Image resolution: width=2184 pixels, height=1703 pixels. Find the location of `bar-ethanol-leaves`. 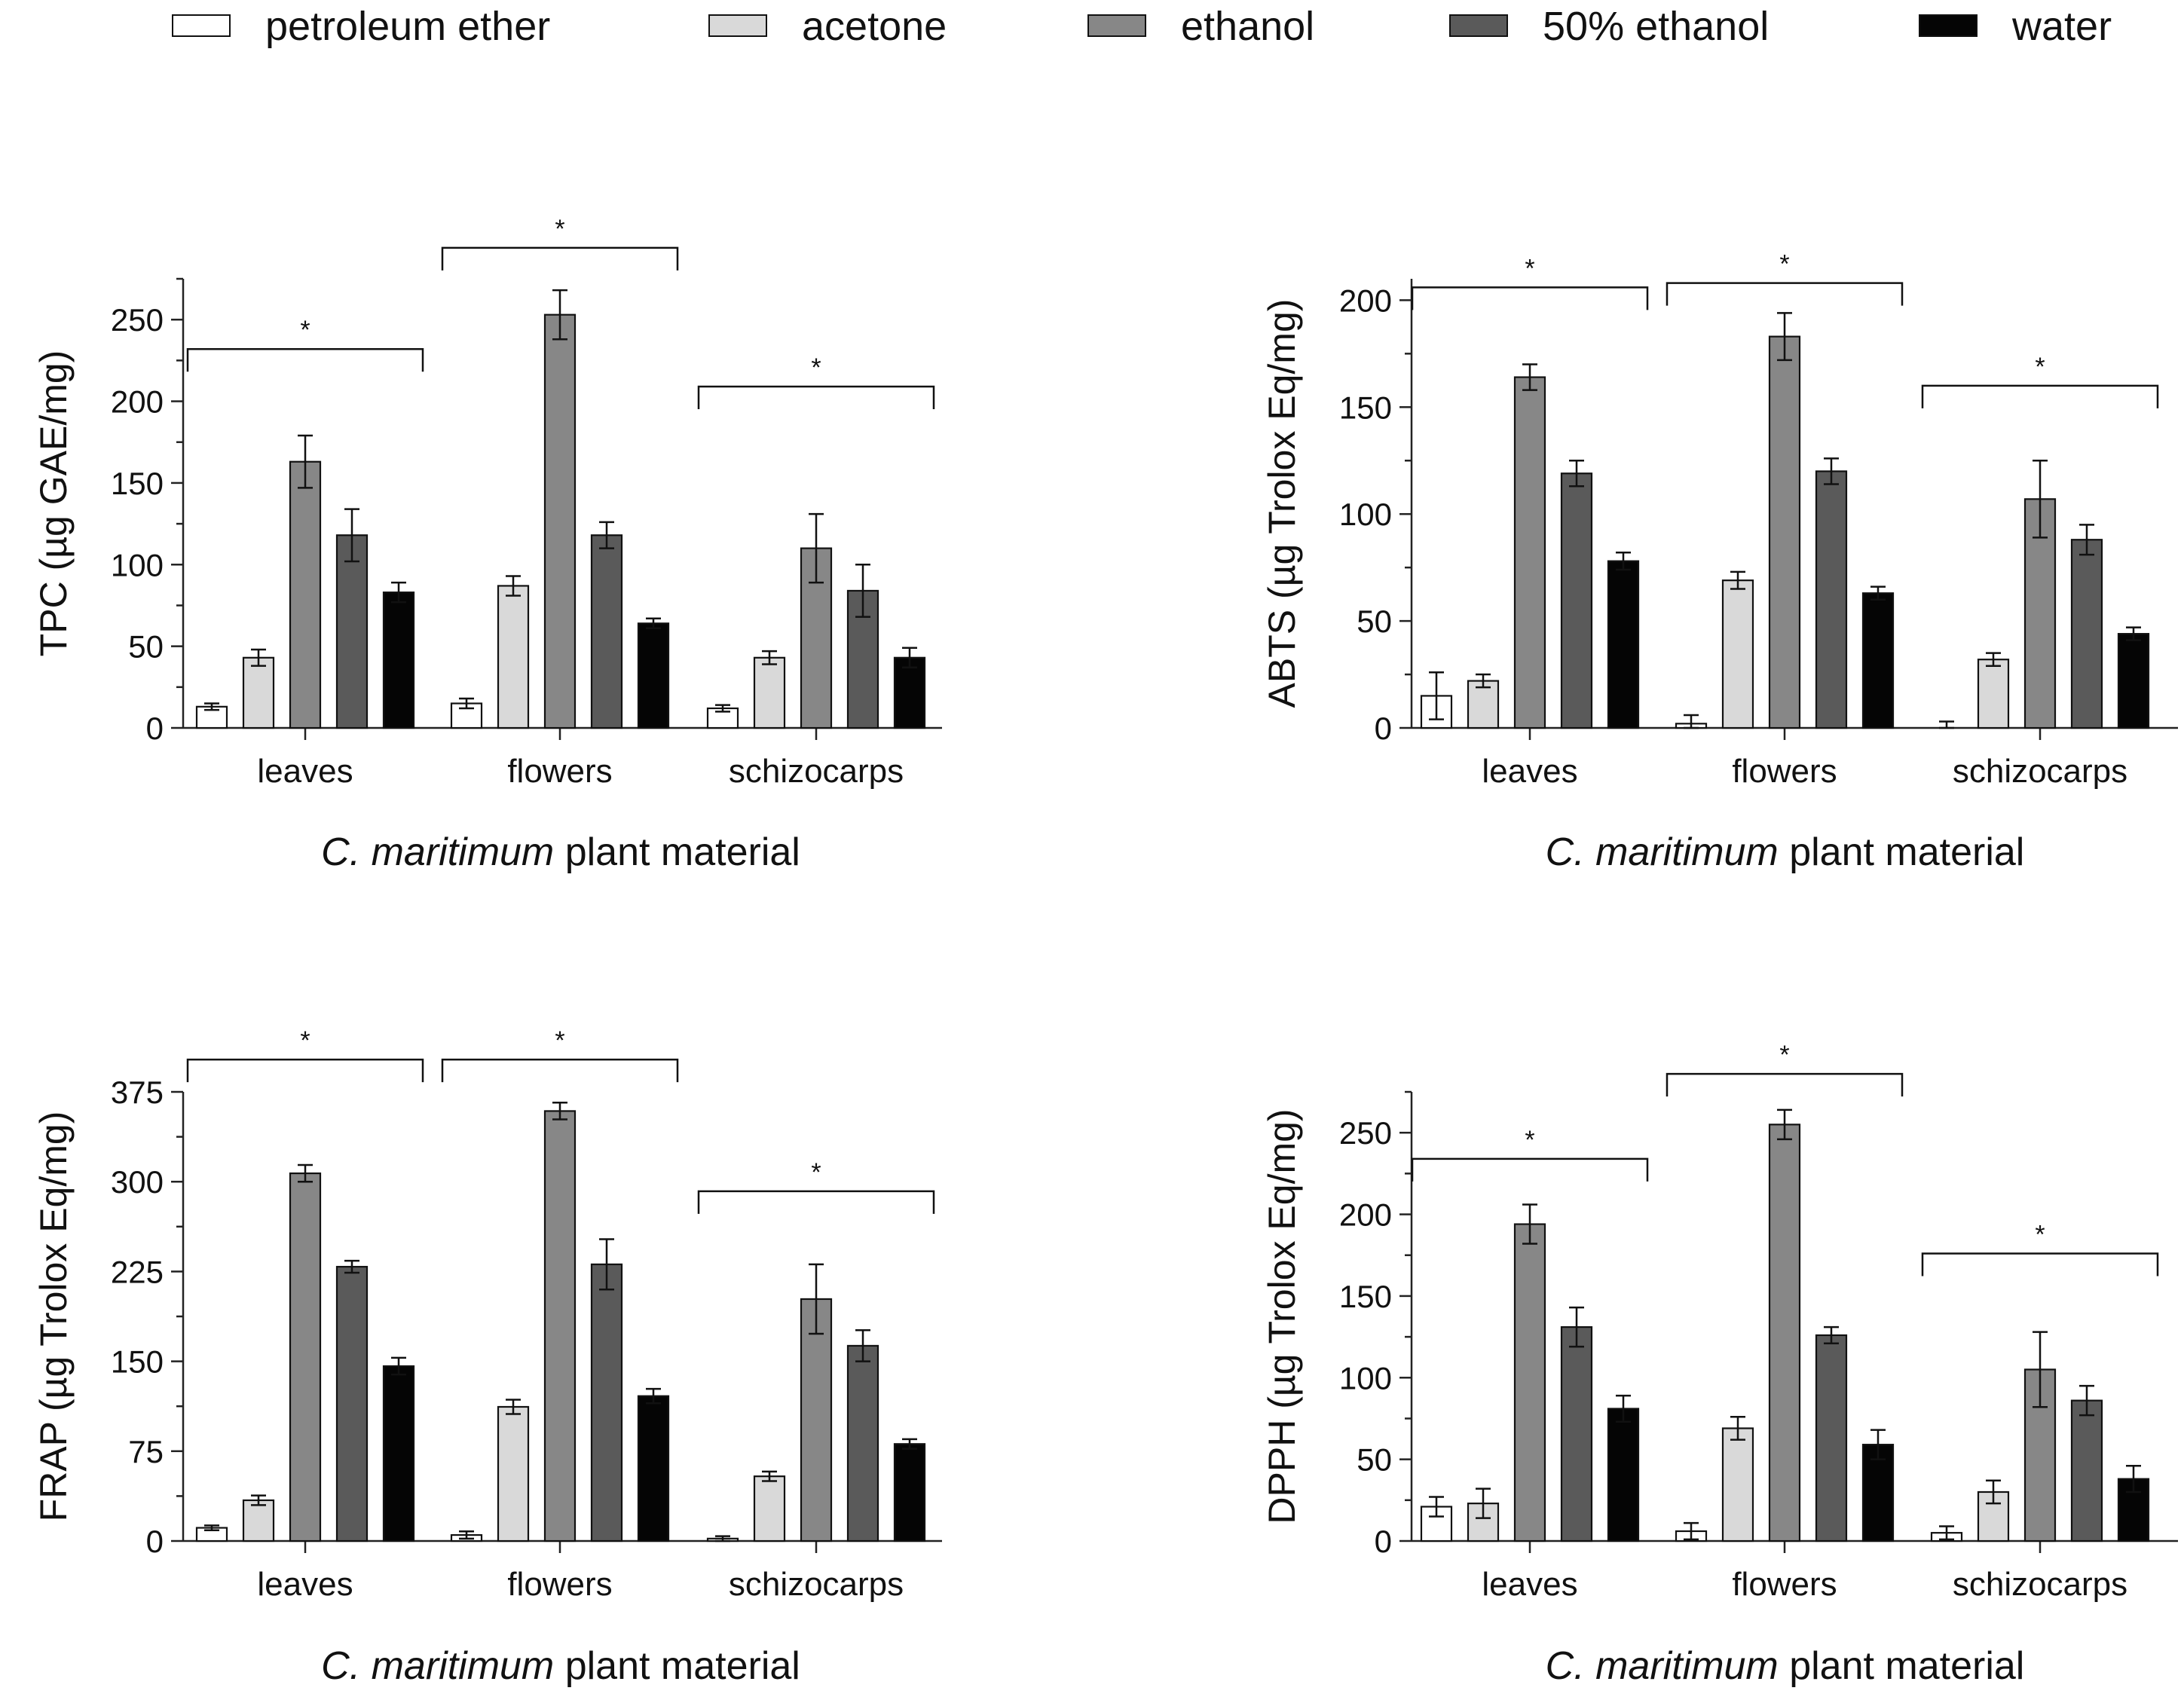

bar-ethanol-leaves is located at coordinates (1529, 1382).